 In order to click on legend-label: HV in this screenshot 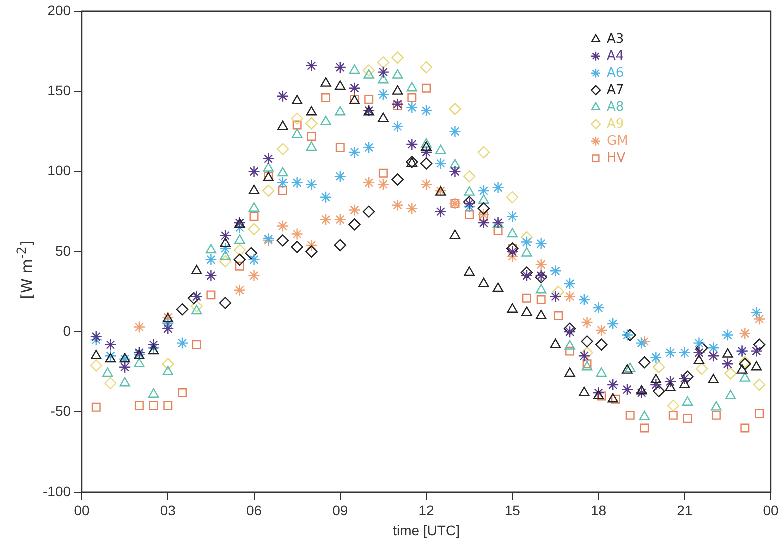, I will do `click(616, 158)`.